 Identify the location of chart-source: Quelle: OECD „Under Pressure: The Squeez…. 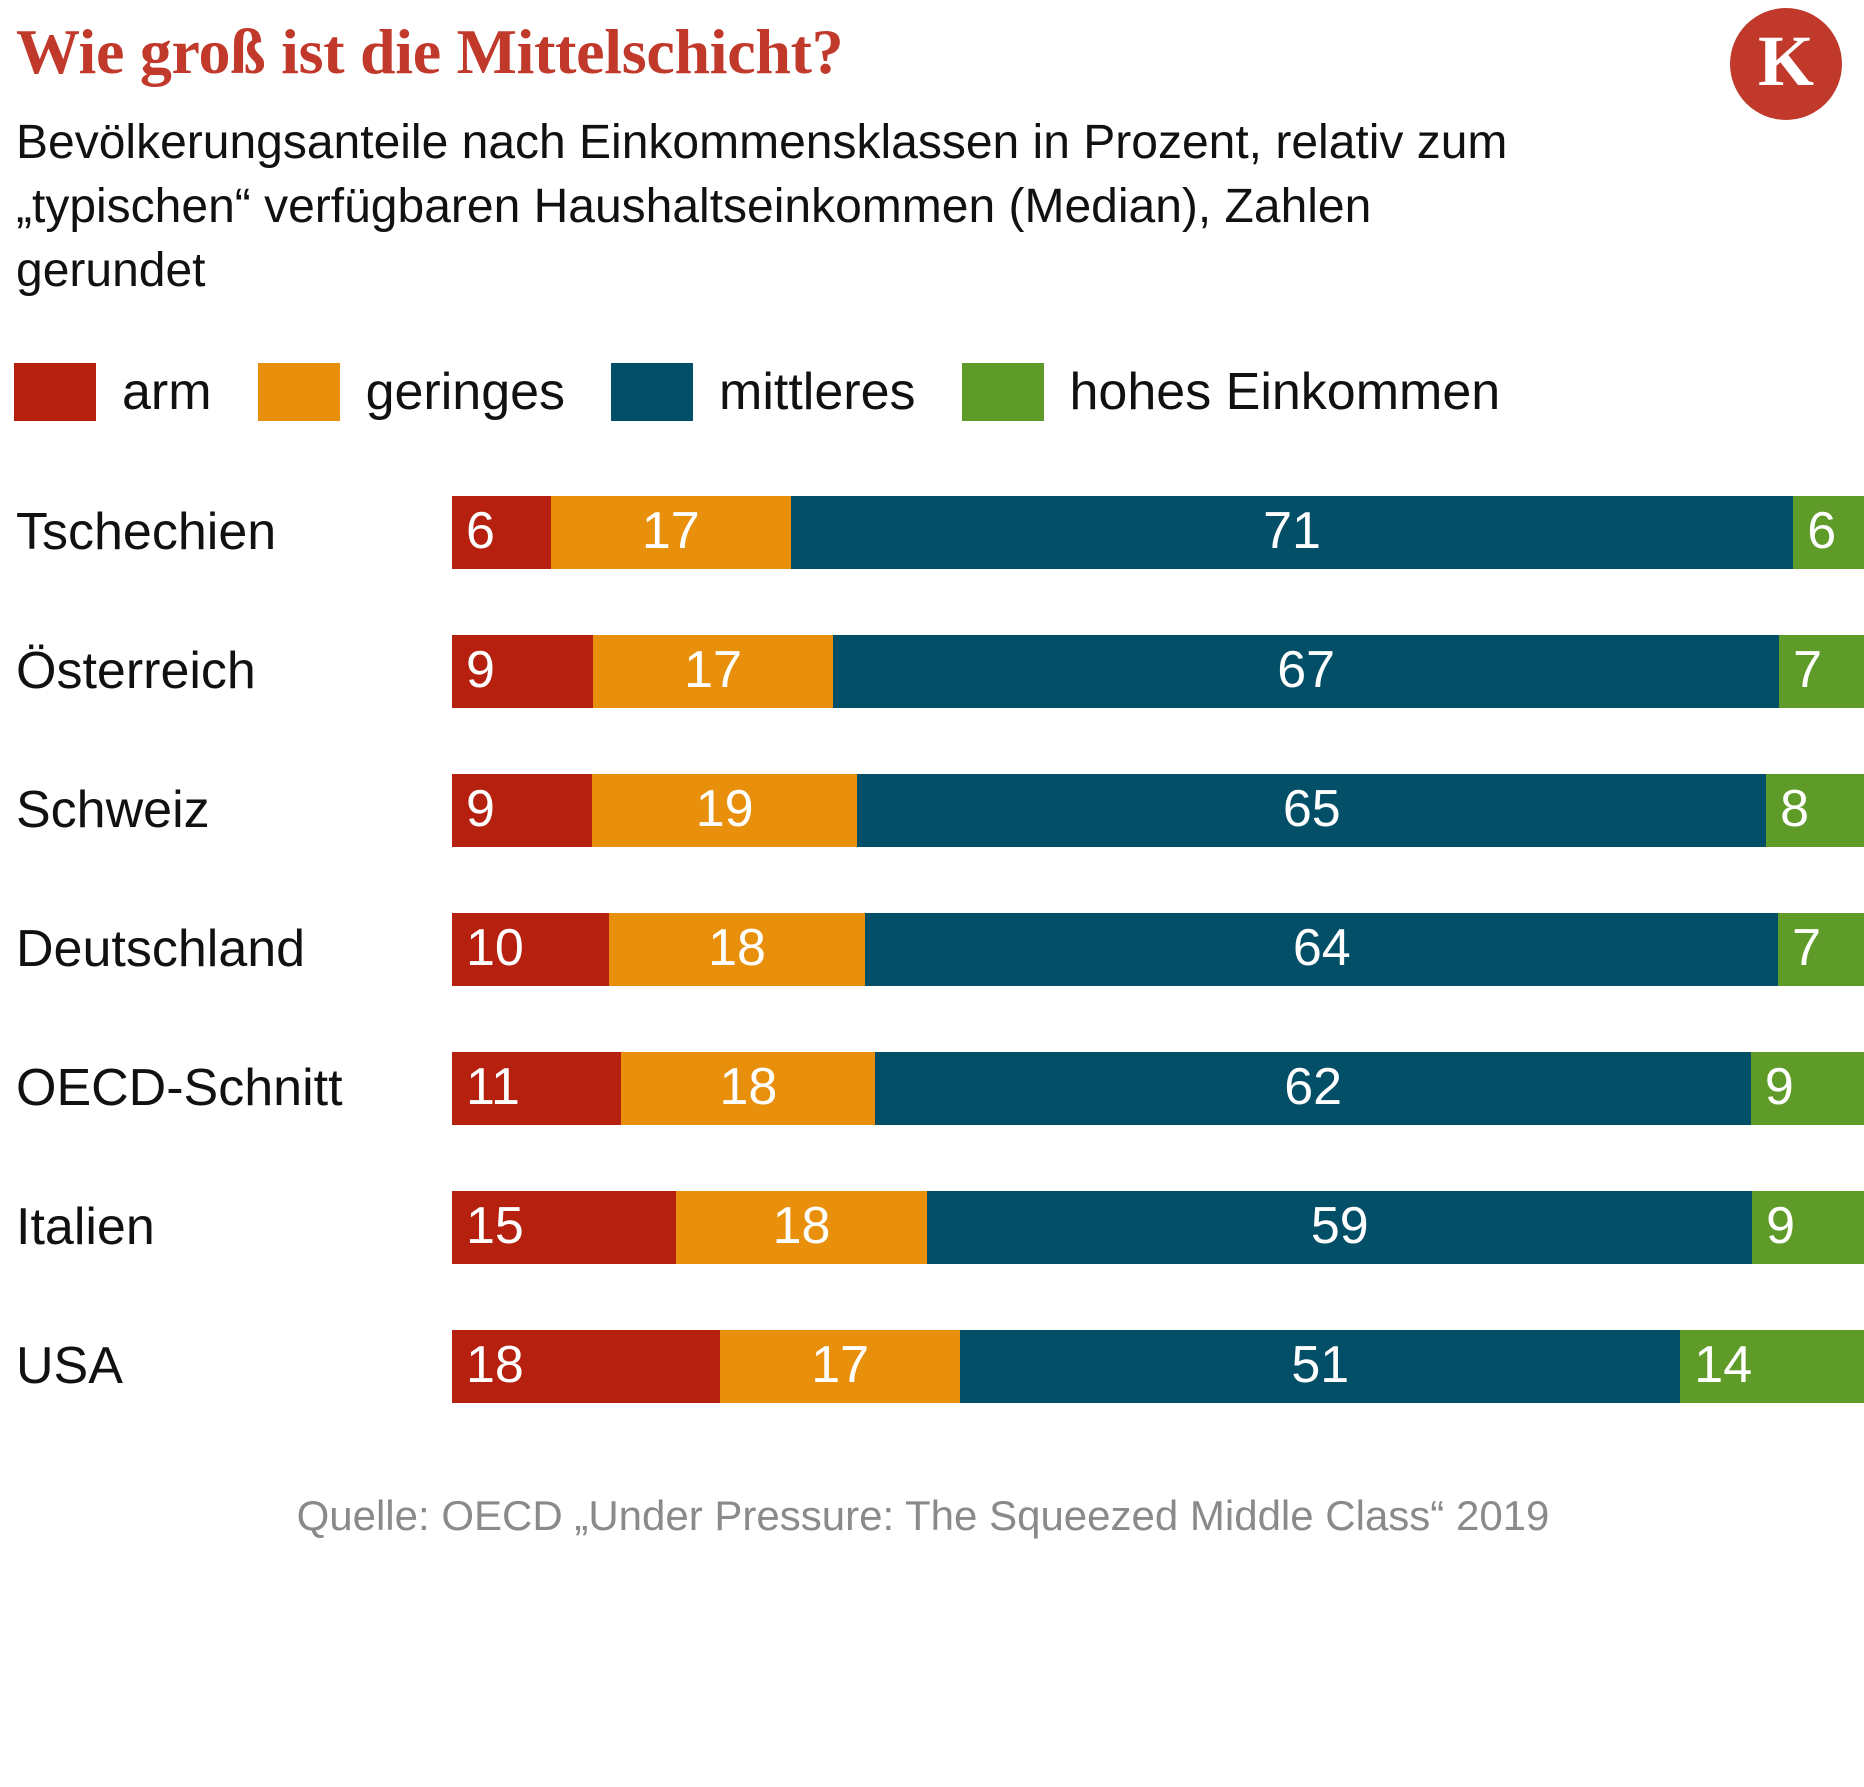
(923, 1515).